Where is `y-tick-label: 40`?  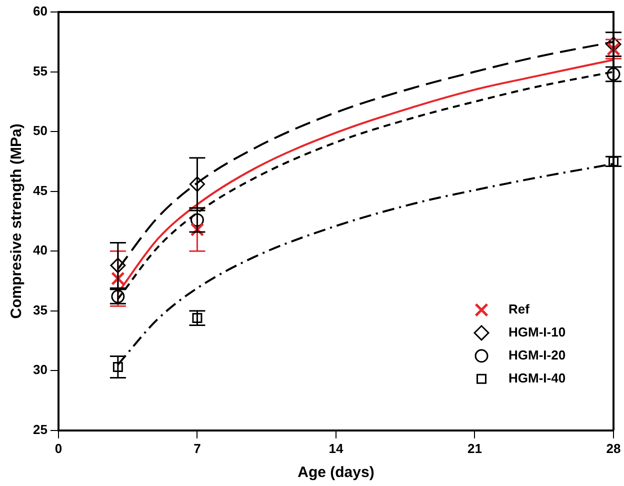 y-tick-label: 40 is located at coordinates (40, 250).